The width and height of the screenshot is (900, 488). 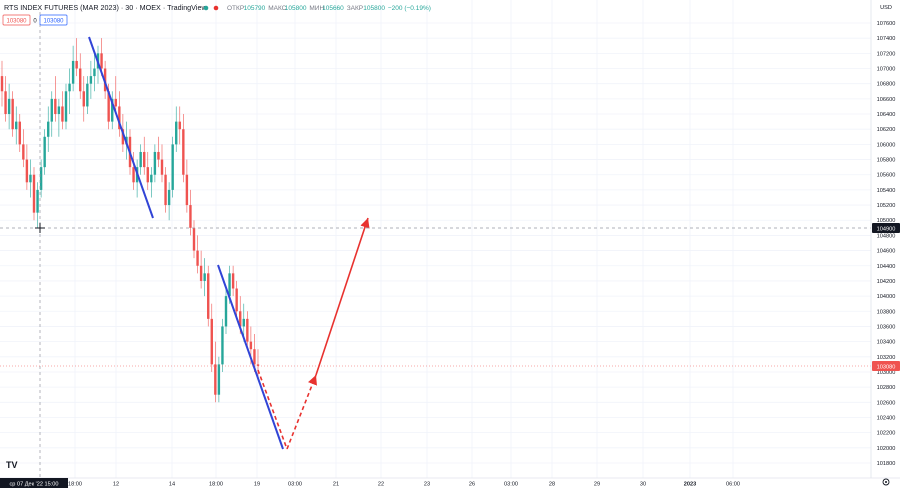 I want to click on ask-box, so click(x=53, y=20).